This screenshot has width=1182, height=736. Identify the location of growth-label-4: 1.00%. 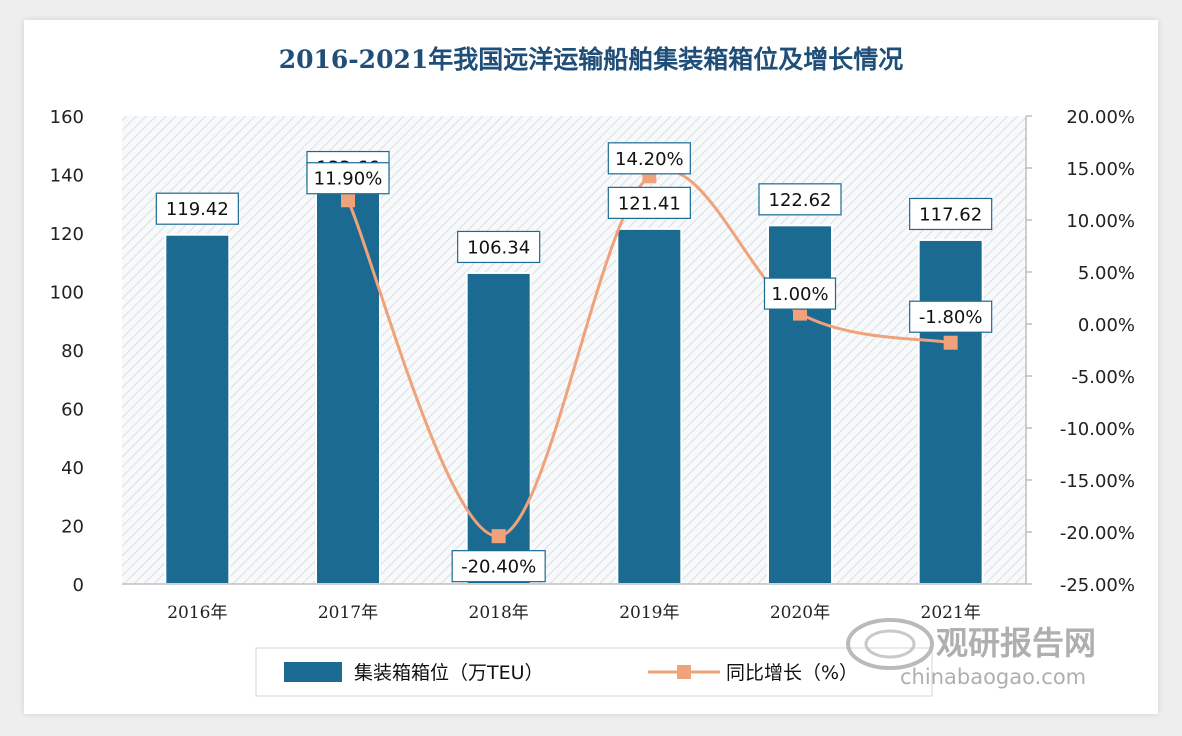
(800, 293).